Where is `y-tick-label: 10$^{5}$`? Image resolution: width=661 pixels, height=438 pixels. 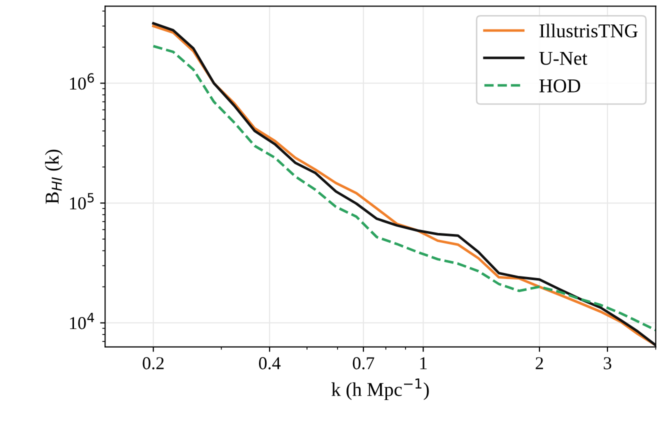 y-tick-label: 10$^{5}$ is located at coordinates (82, 201).